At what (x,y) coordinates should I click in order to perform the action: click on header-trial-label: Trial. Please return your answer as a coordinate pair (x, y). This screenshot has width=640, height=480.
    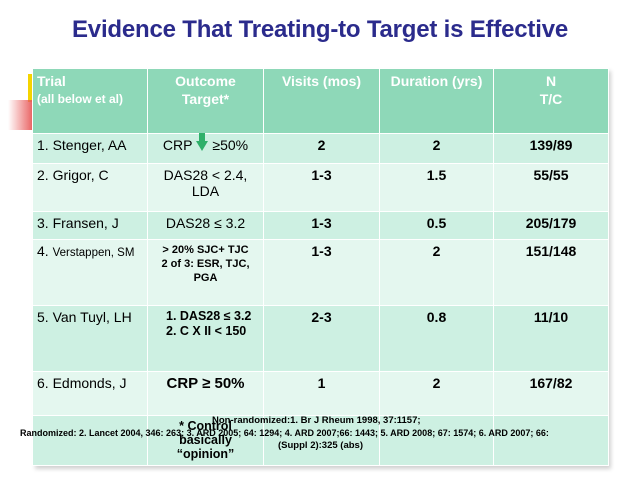
    Looking at the image, I should click on (51, 81).